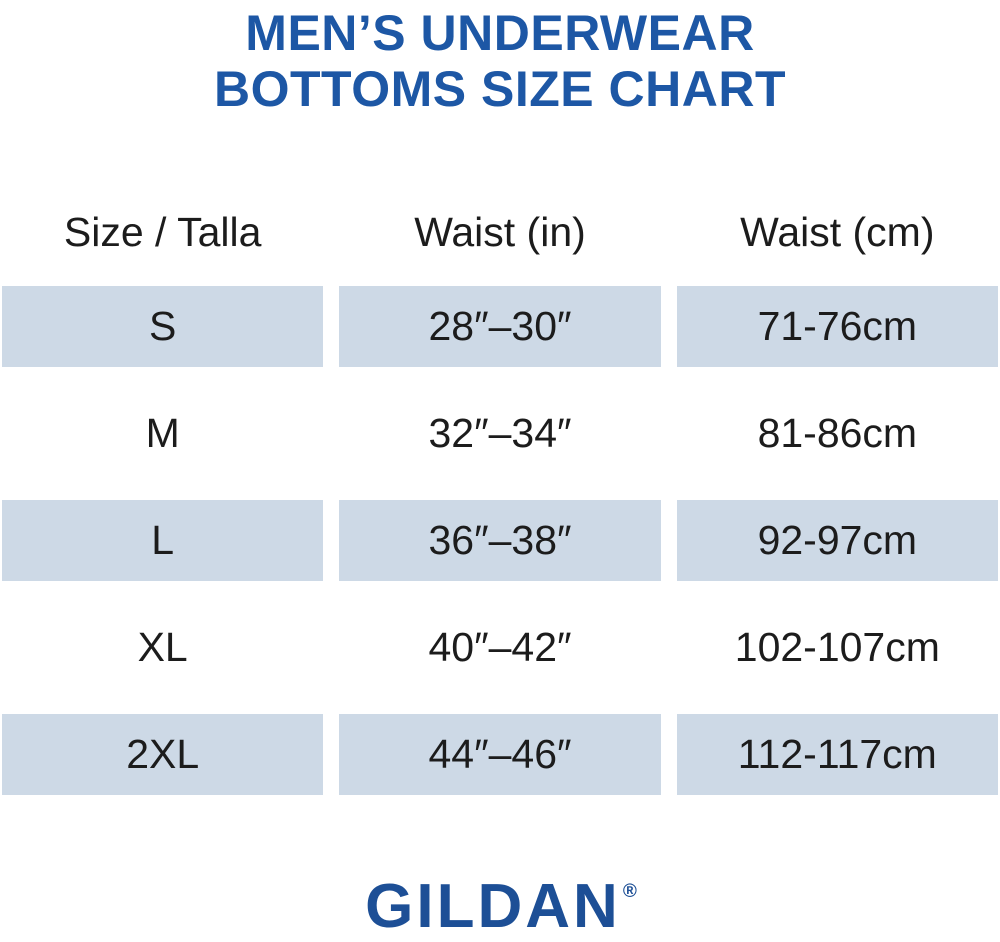  Describe the element at coordinates (629, 891) in the screenshot. I see `registered-trademark-symbol: ®` at that location.